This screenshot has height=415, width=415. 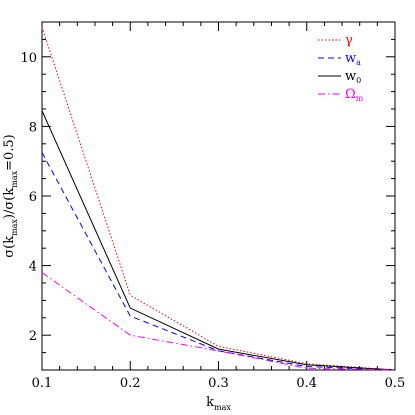 I want to click on x-tick-label: 0.5, so click(x=395, y=383).